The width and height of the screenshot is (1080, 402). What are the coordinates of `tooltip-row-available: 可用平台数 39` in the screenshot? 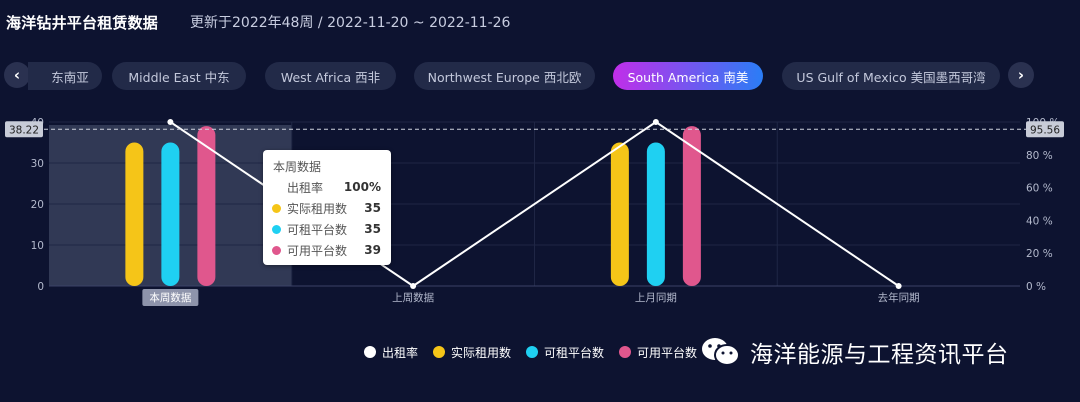 It's located at (326, 250).